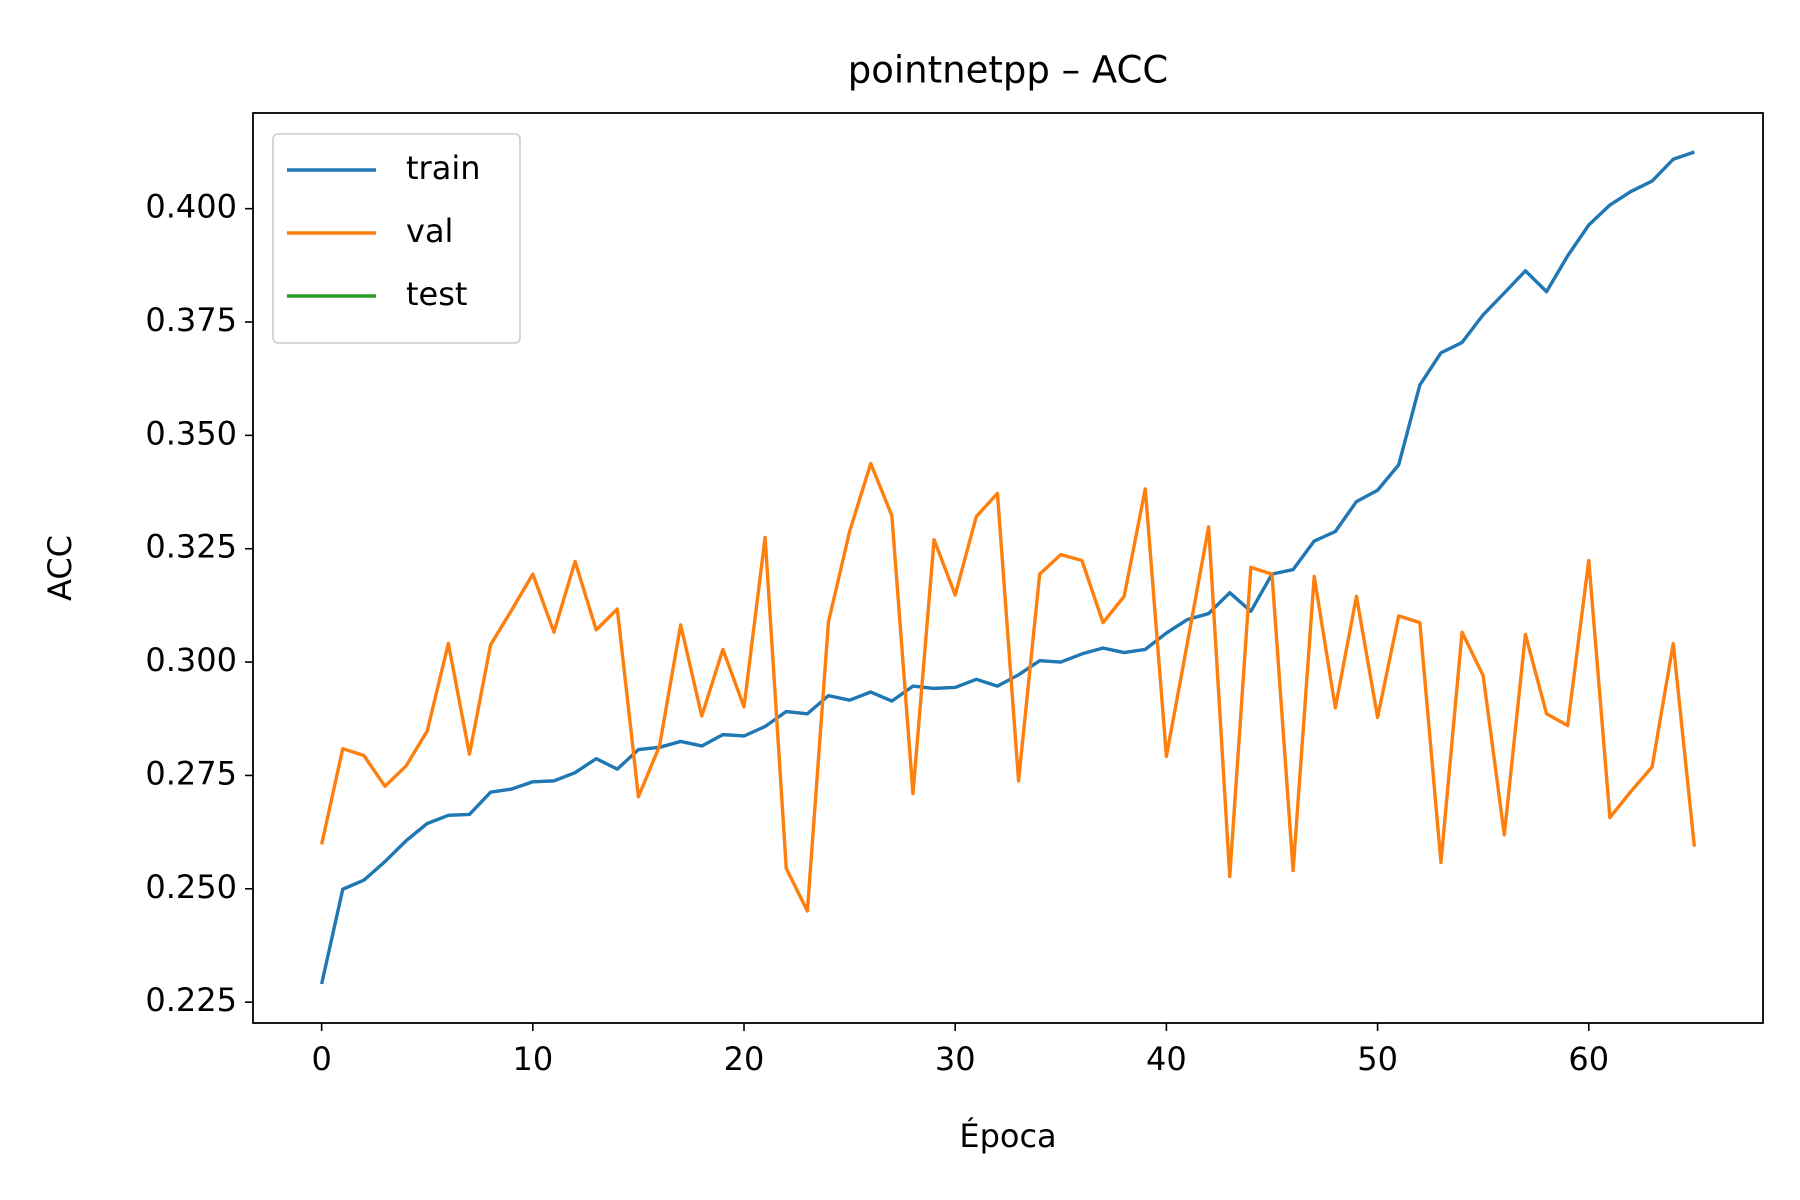 This screenshot has height=1200, width=1800. I want to click on y-tick-label: 0.250, so click(191, 887).